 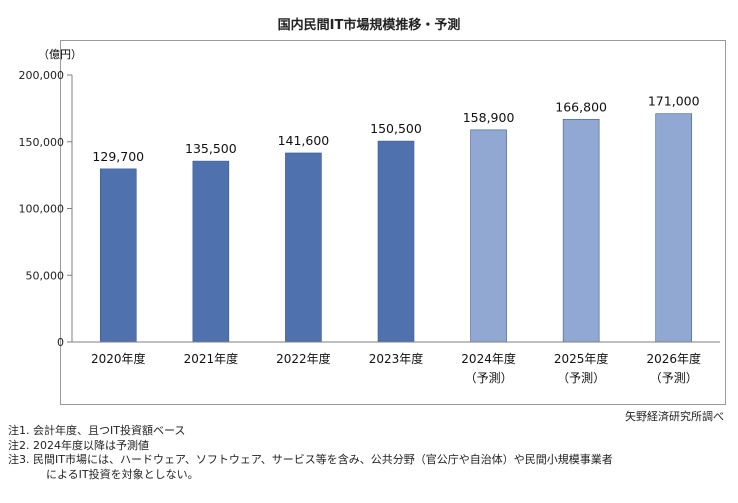 I want to click on bar-value-label: 171,000, so click(x=674, y=101).